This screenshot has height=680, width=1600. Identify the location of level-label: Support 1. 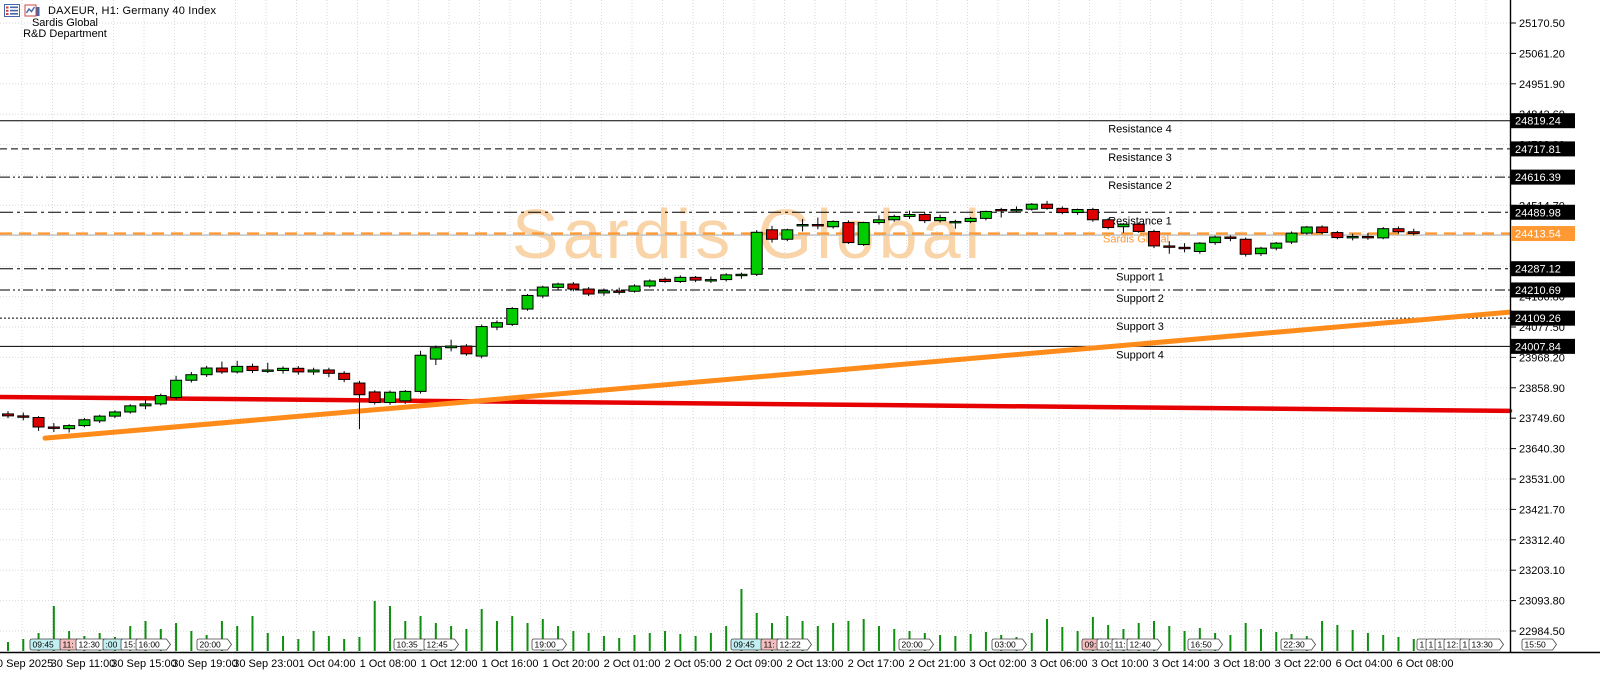
(1140, 278).